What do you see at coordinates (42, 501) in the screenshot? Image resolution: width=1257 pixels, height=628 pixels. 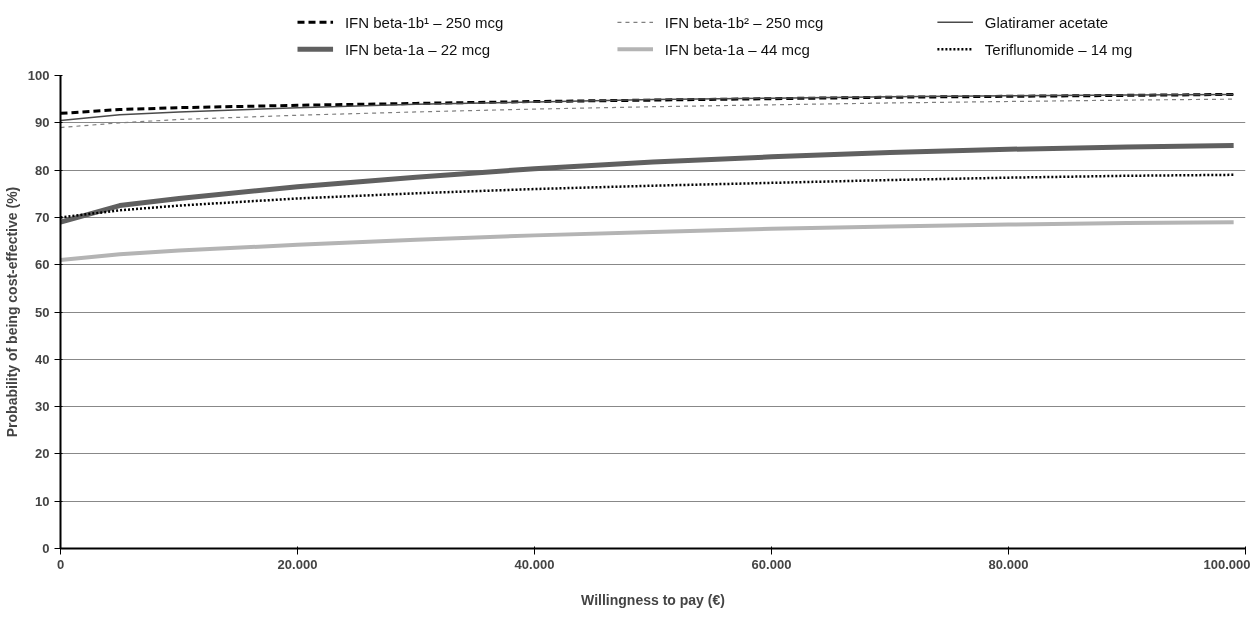 I see `y-tick-label: 10` at bounding box center [42, 501].